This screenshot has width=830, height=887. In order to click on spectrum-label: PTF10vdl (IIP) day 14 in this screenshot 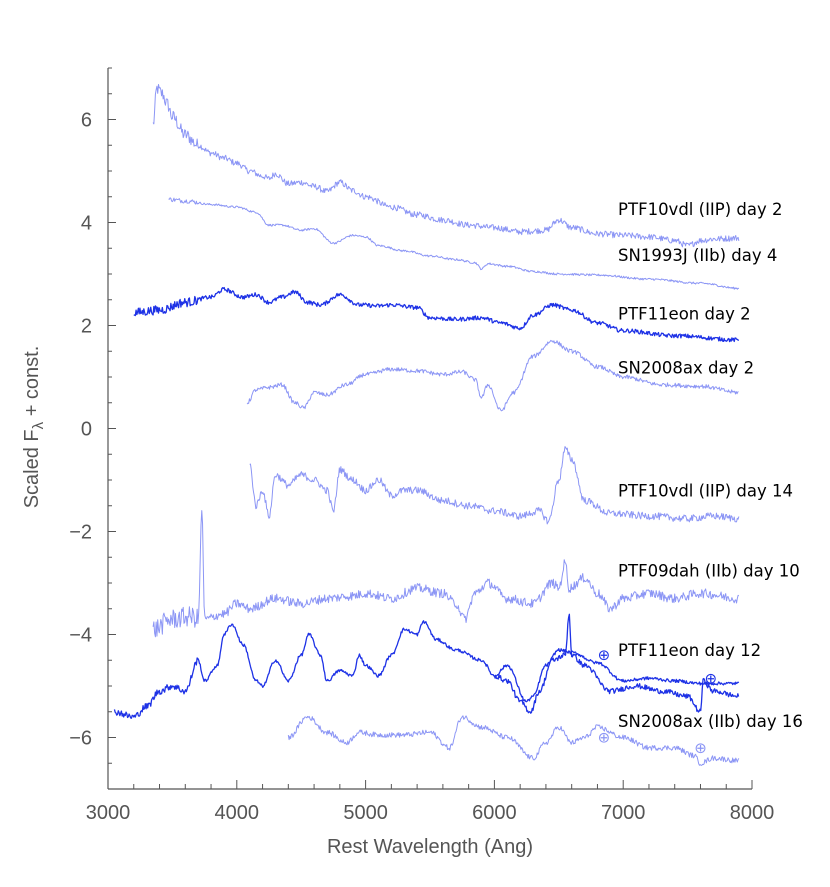, I will do `click(705, 490)`.